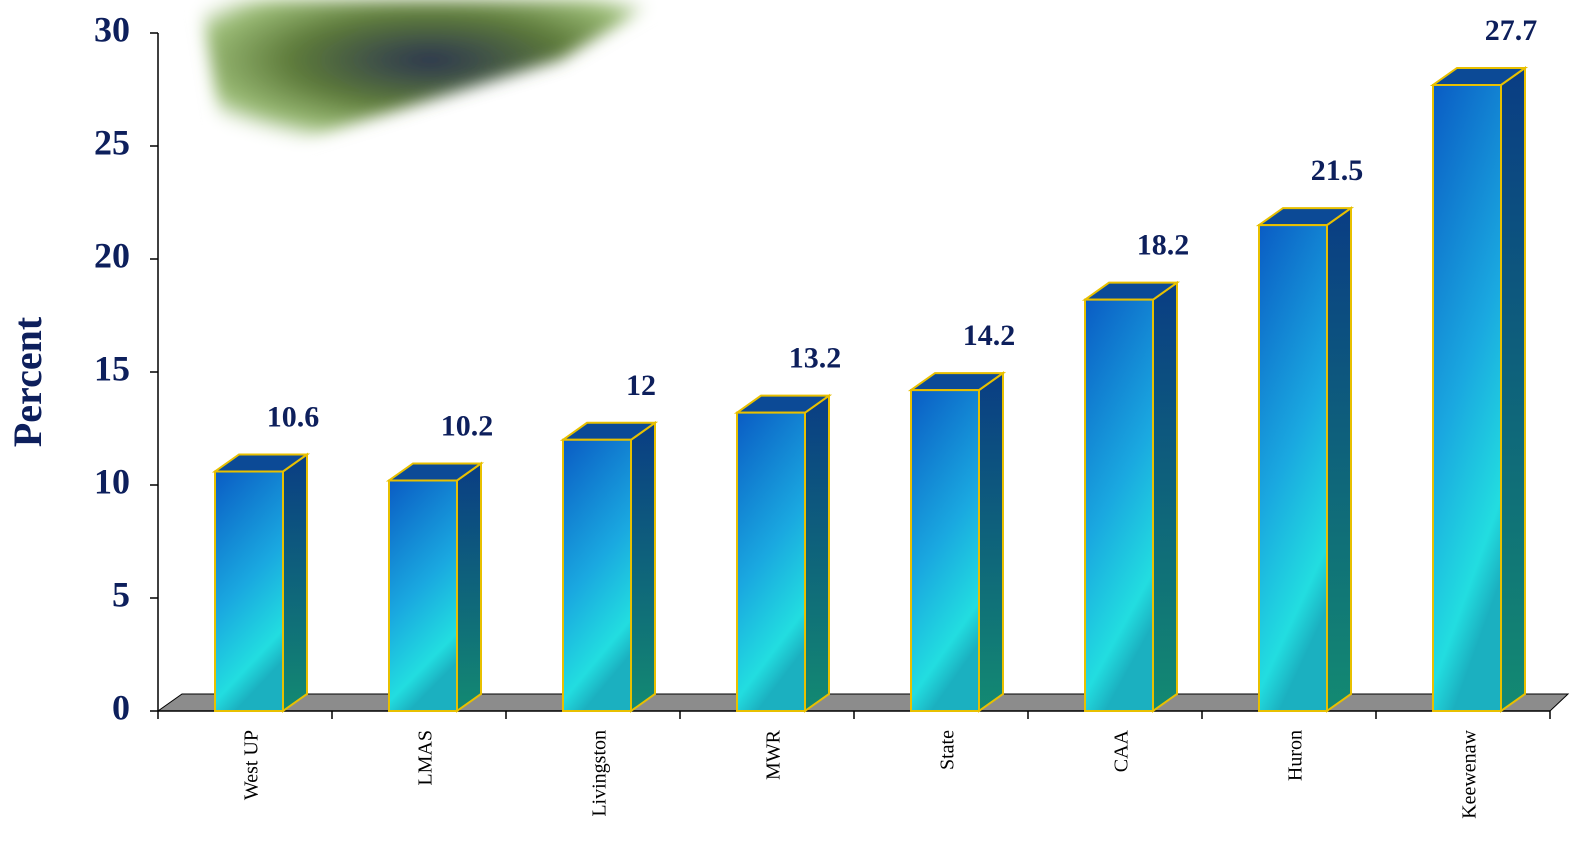 The height and width of the screenshot is (841, 1581). I want to click on y-tick-label: 20, so click(112, 255).